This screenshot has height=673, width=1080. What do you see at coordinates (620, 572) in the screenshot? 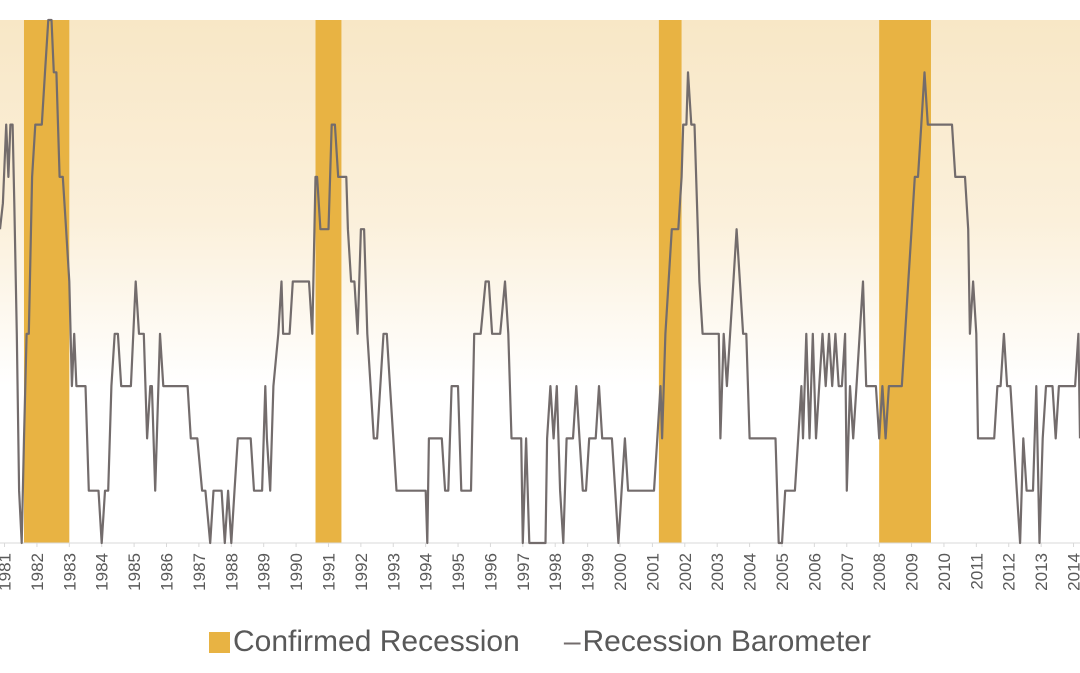
I see `x-tick-label: 2000` at bounding box center [620, 572].